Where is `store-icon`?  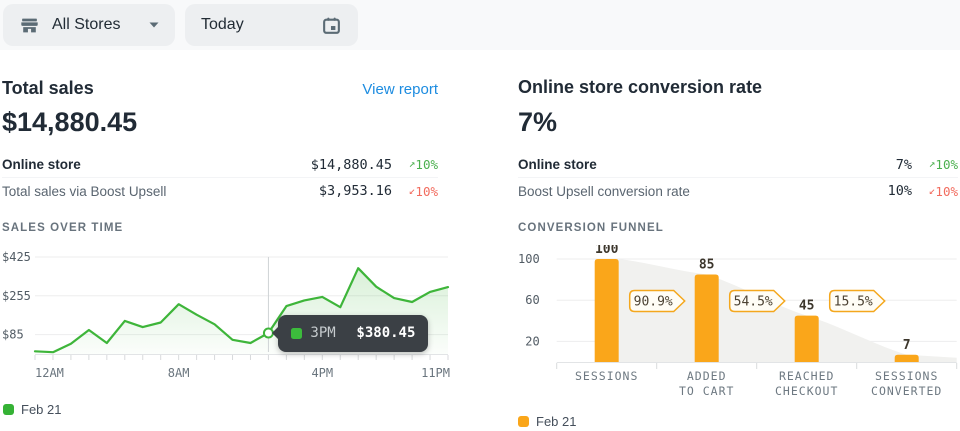 store-icon is located at coordinates (29, 25).